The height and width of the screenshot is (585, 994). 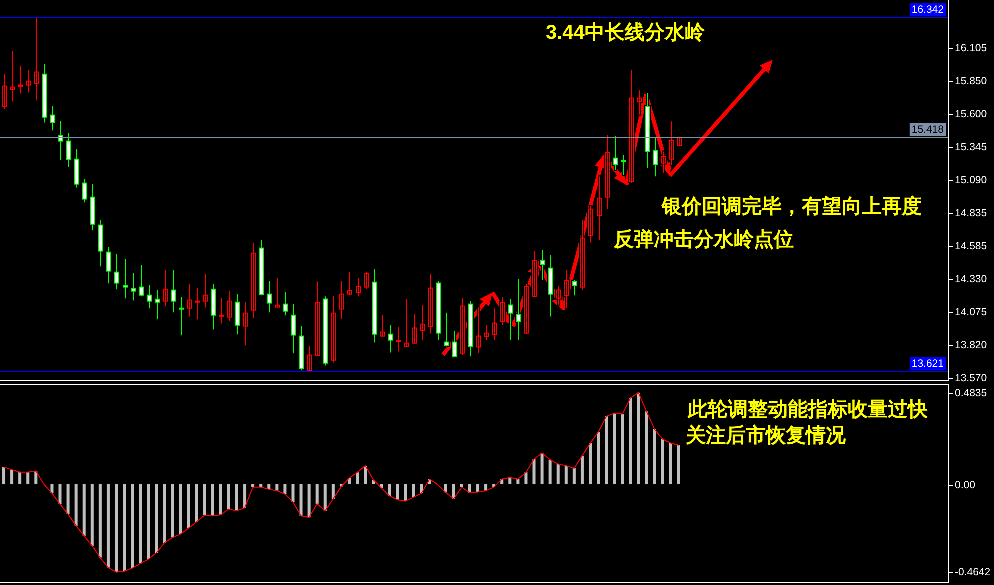 I want to click on ref-line-label: 15.418, so click(x=928, y=130).